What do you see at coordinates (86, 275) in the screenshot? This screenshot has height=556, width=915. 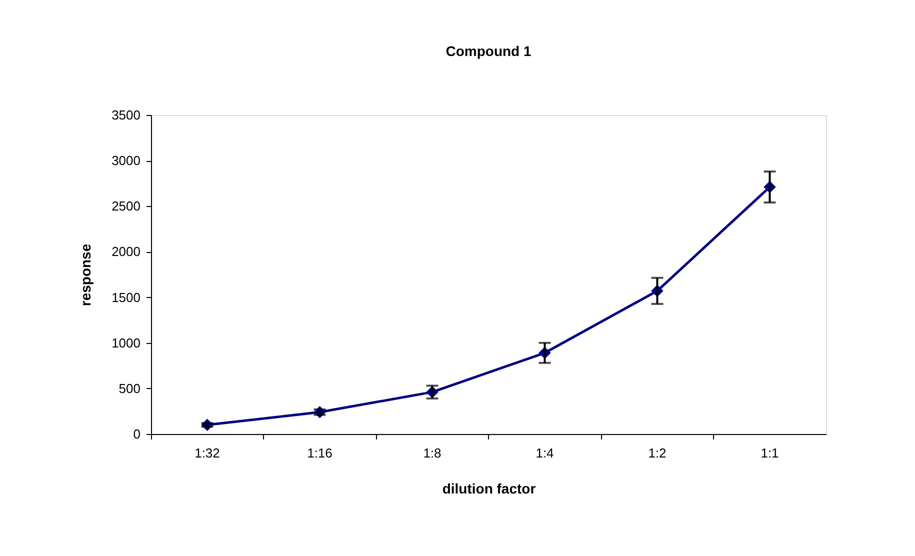 I see `y-axis-title: response` at bounding box center [86, 275].